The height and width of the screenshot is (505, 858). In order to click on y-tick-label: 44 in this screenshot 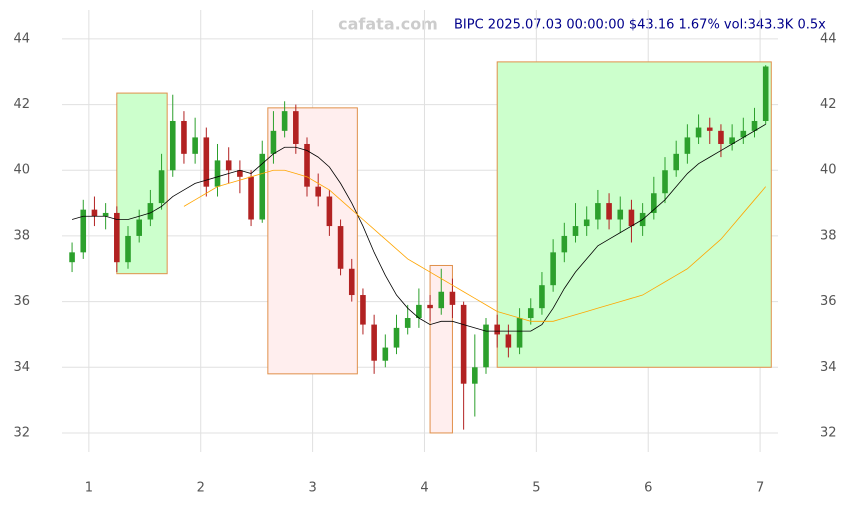, I will do `click(21, 38)`.